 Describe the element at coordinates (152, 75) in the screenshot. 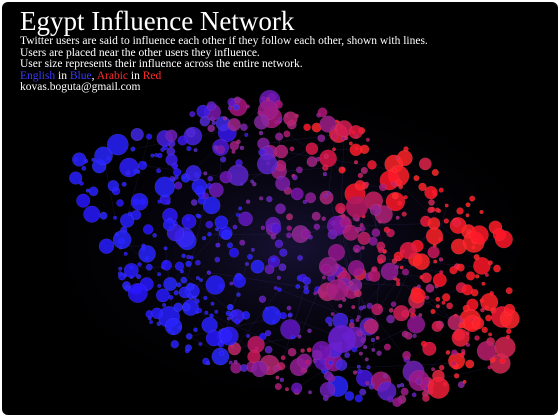

I see `legend-word: Red` at that location.